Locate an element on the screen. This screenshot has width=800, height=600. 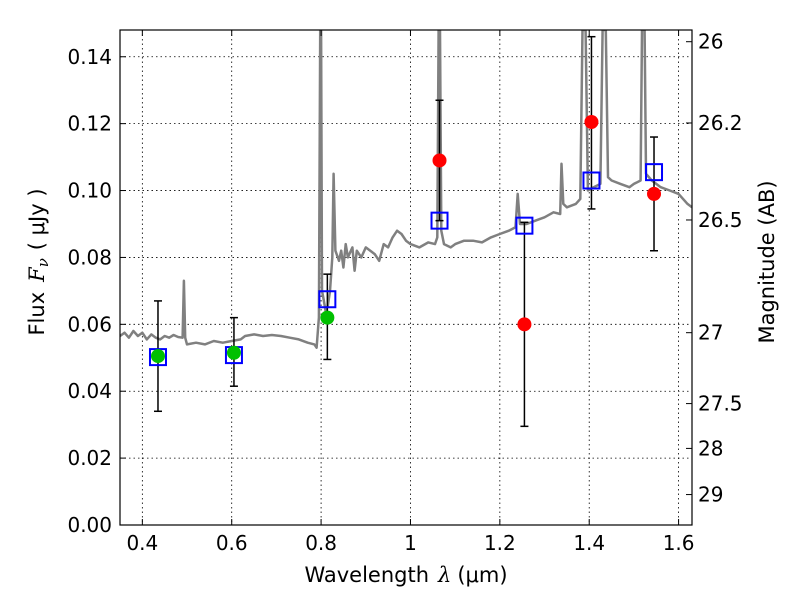
y-axis-label: Flux Fν ( μJy ) is located at coordinates (38, 261).